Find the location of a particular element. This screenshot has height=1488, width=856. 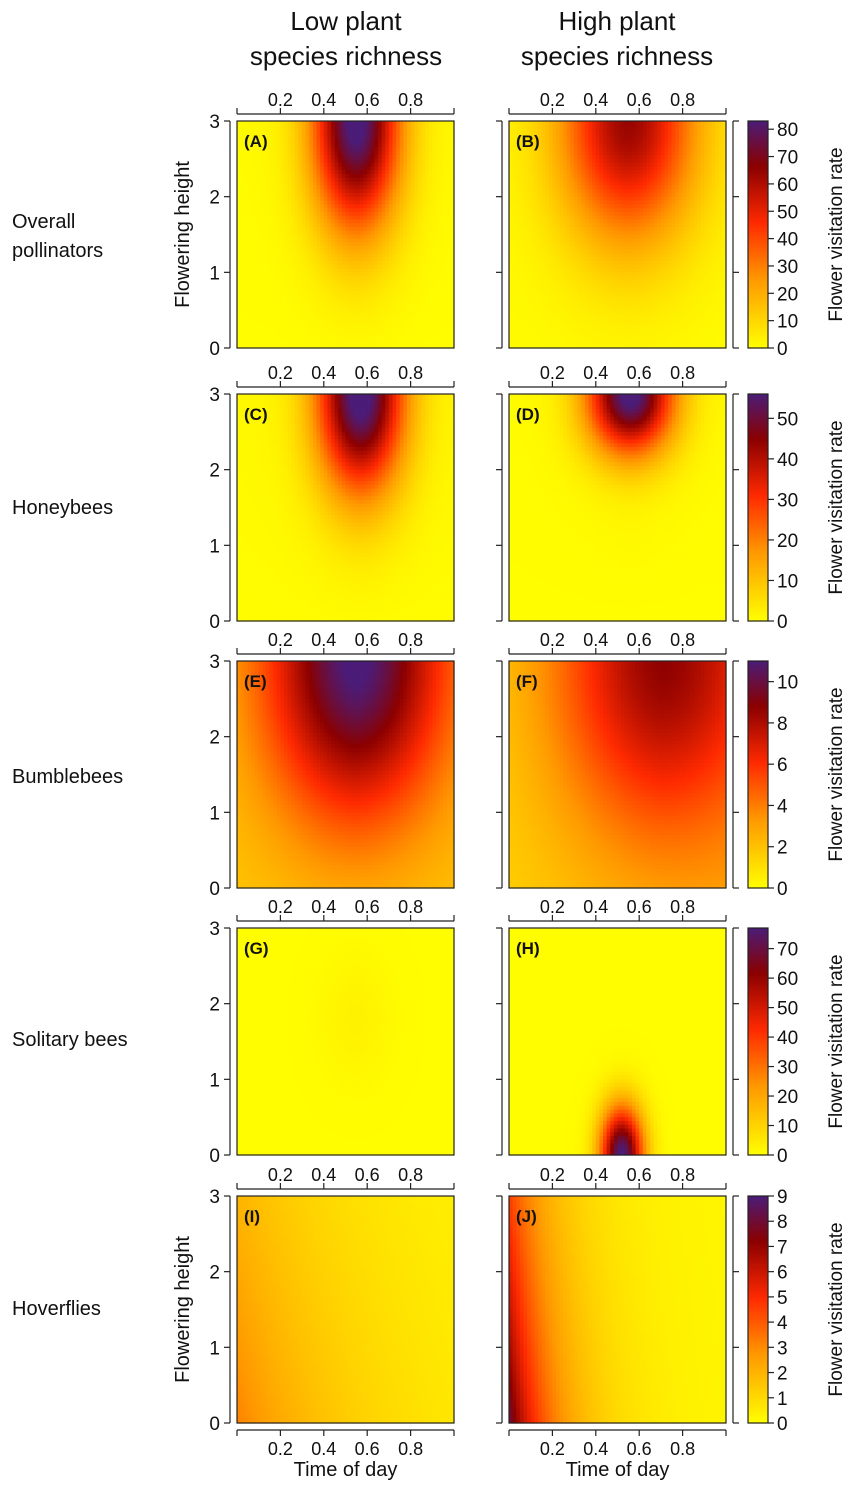

column-title-low-line1: Low plant is located at coordinates (346, 21).